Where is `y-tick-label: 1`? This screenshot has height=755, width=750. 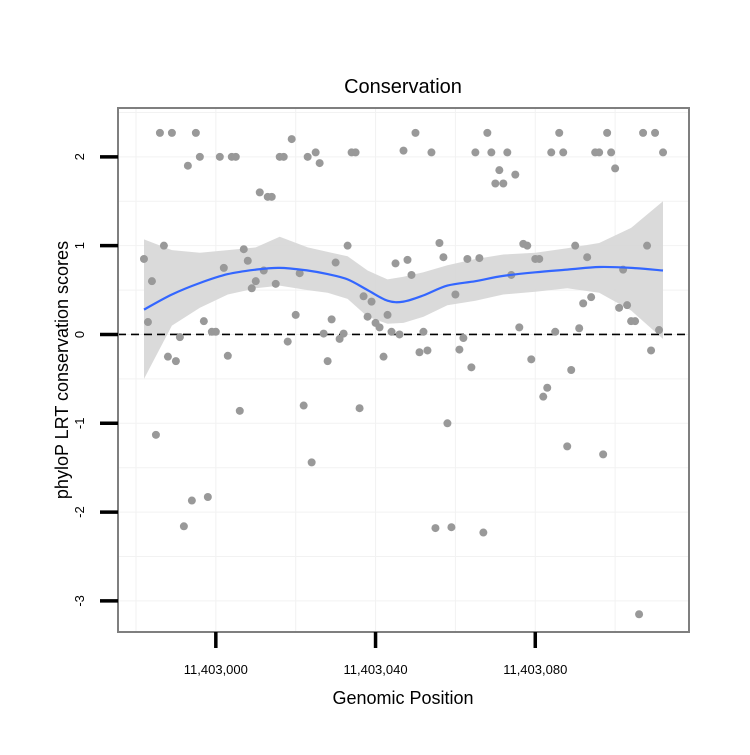 y-tick-label: 1 is located at coordinates (79, 245).